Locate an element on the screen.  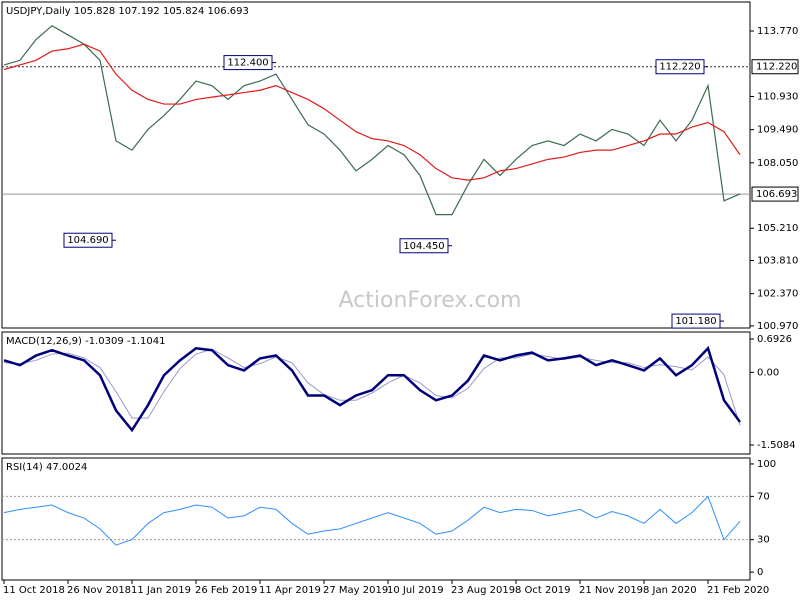
level-label: 106.693 is located at coordinates (776, 194).